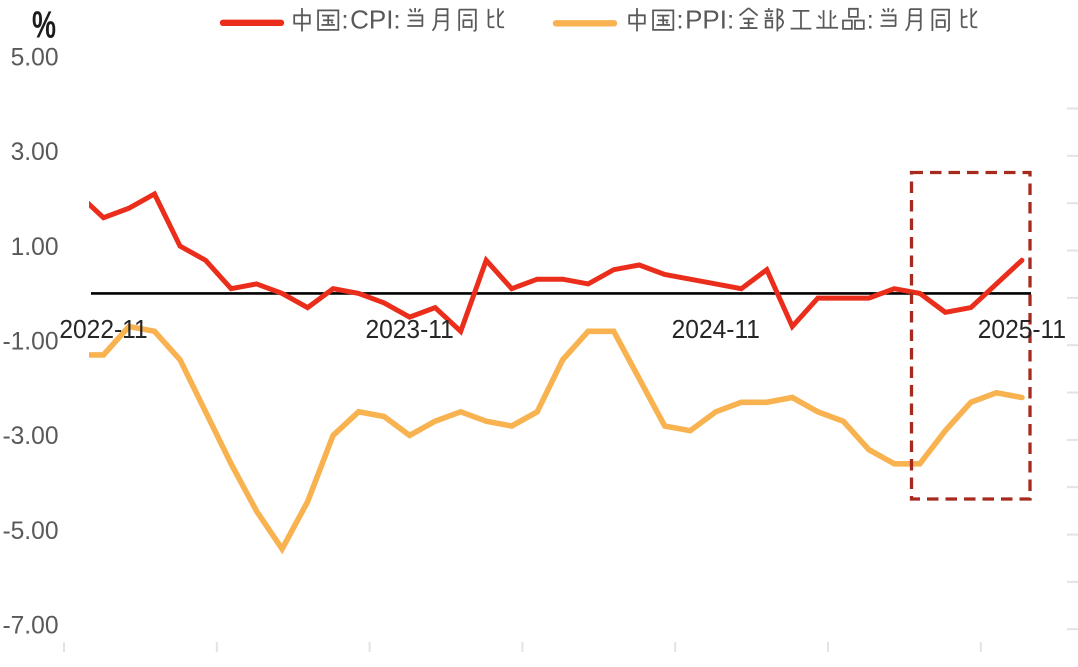 Image resolution: width=1078 pixels, height=667 pixels. What do you see at coordinates (30, 531) in the screenshot?
I see `svg-text: -5.00` at bounding box center [30, 531].